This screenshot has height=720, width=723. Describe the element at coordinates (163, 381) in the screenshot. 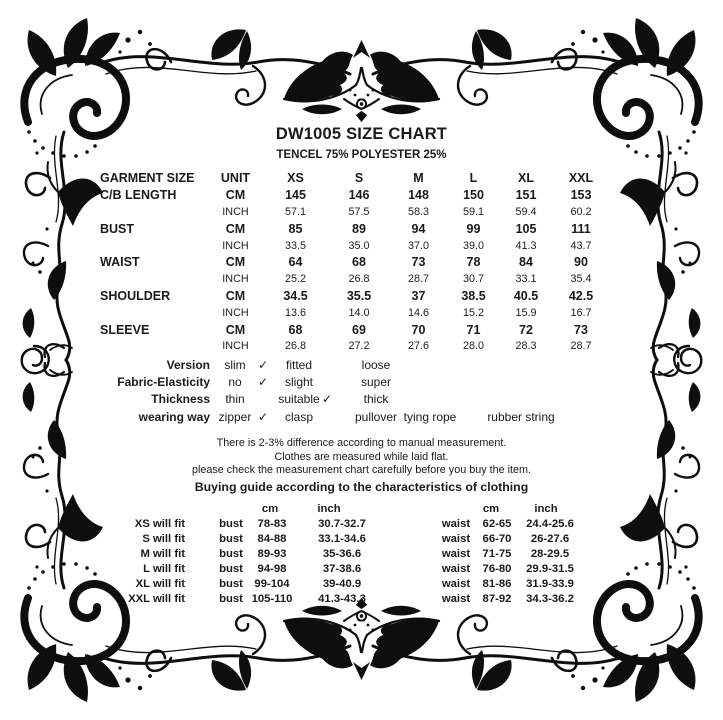

I see `attribute-label: Fabric-Elasticity` at that location.